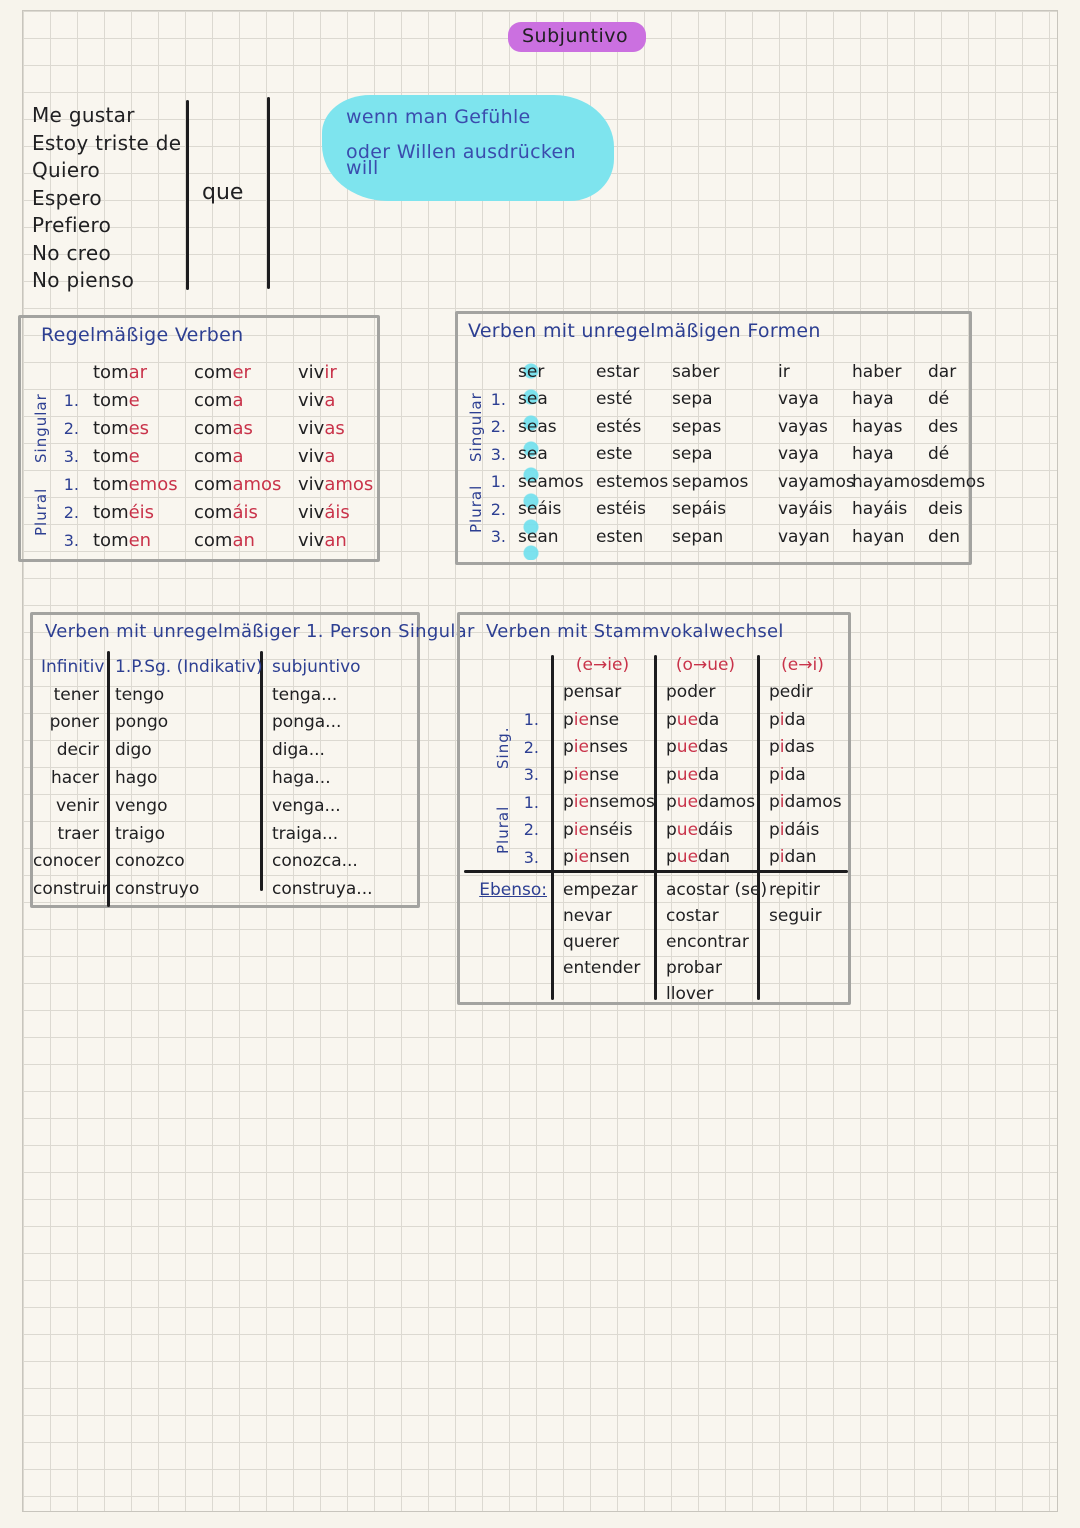  Describe the element at coordinates (199, 512) in the screenshot. I see `conjugation-row: 2. toméis comáis viváis` at that location.